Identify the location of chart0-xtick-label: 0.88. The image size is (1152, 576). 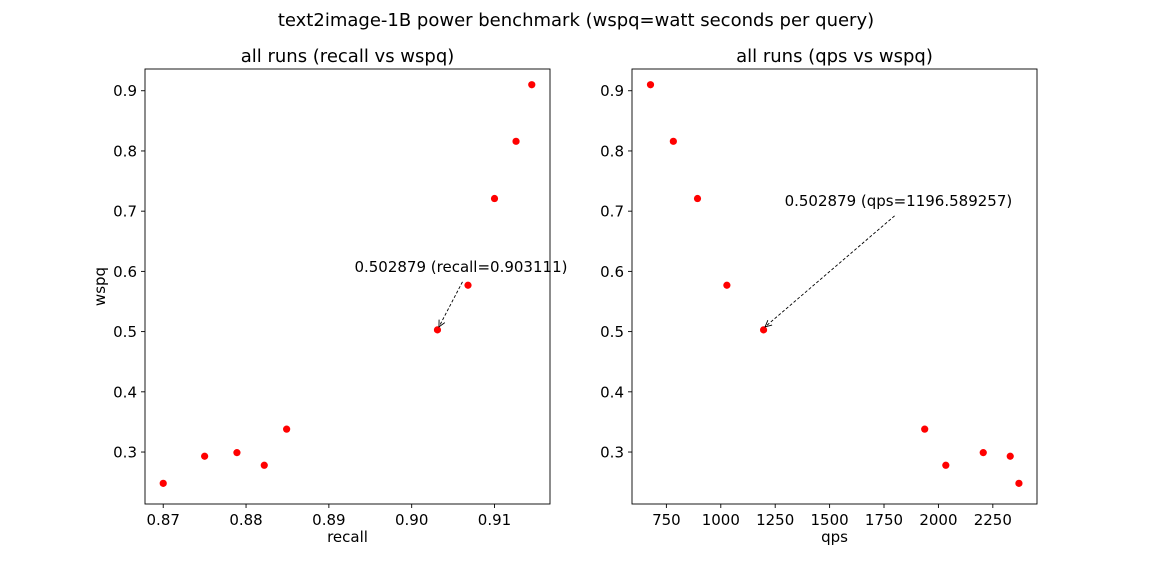
(245, 520).